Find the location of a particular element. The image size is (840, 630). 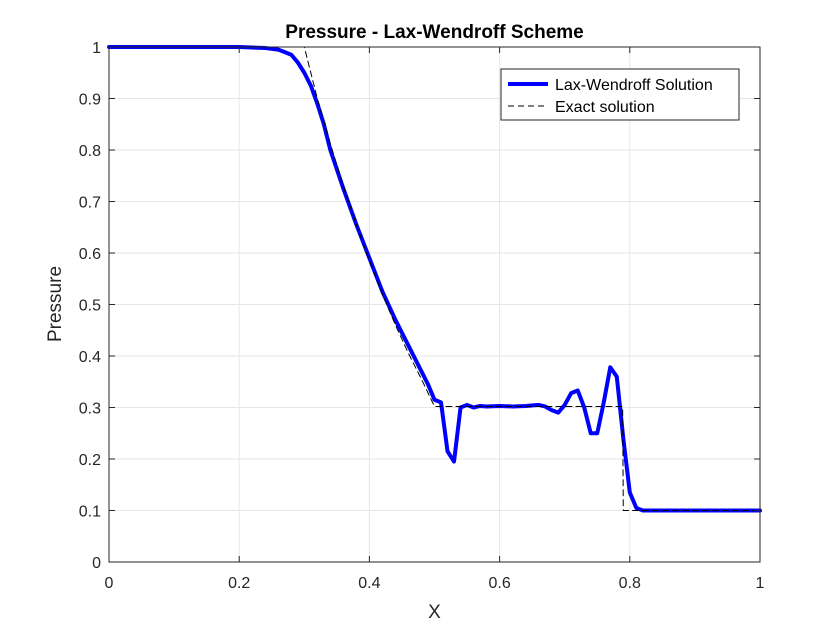

y-tick-label: 0.9 is located at coordinates (90, 100).